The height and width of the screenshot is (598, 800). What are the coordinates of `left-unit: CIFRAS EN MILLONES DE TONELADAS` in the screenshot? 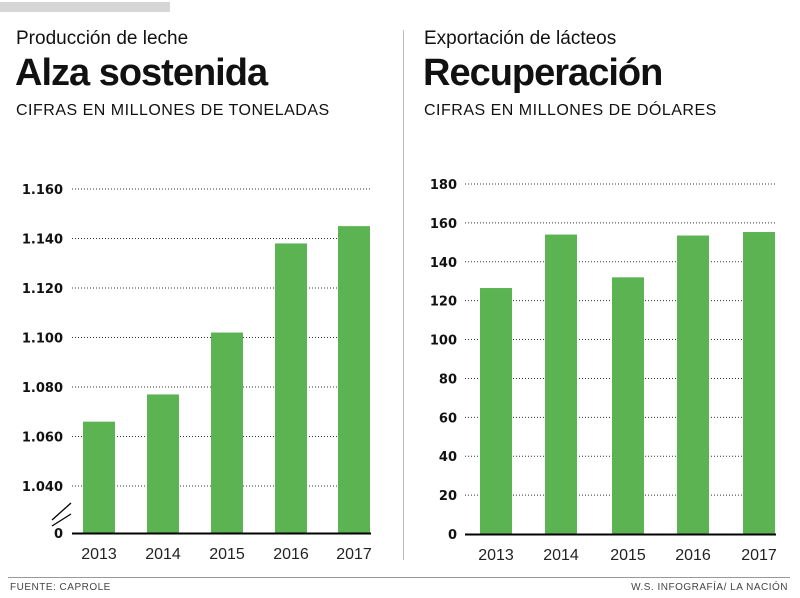 It's located at (173, 110).